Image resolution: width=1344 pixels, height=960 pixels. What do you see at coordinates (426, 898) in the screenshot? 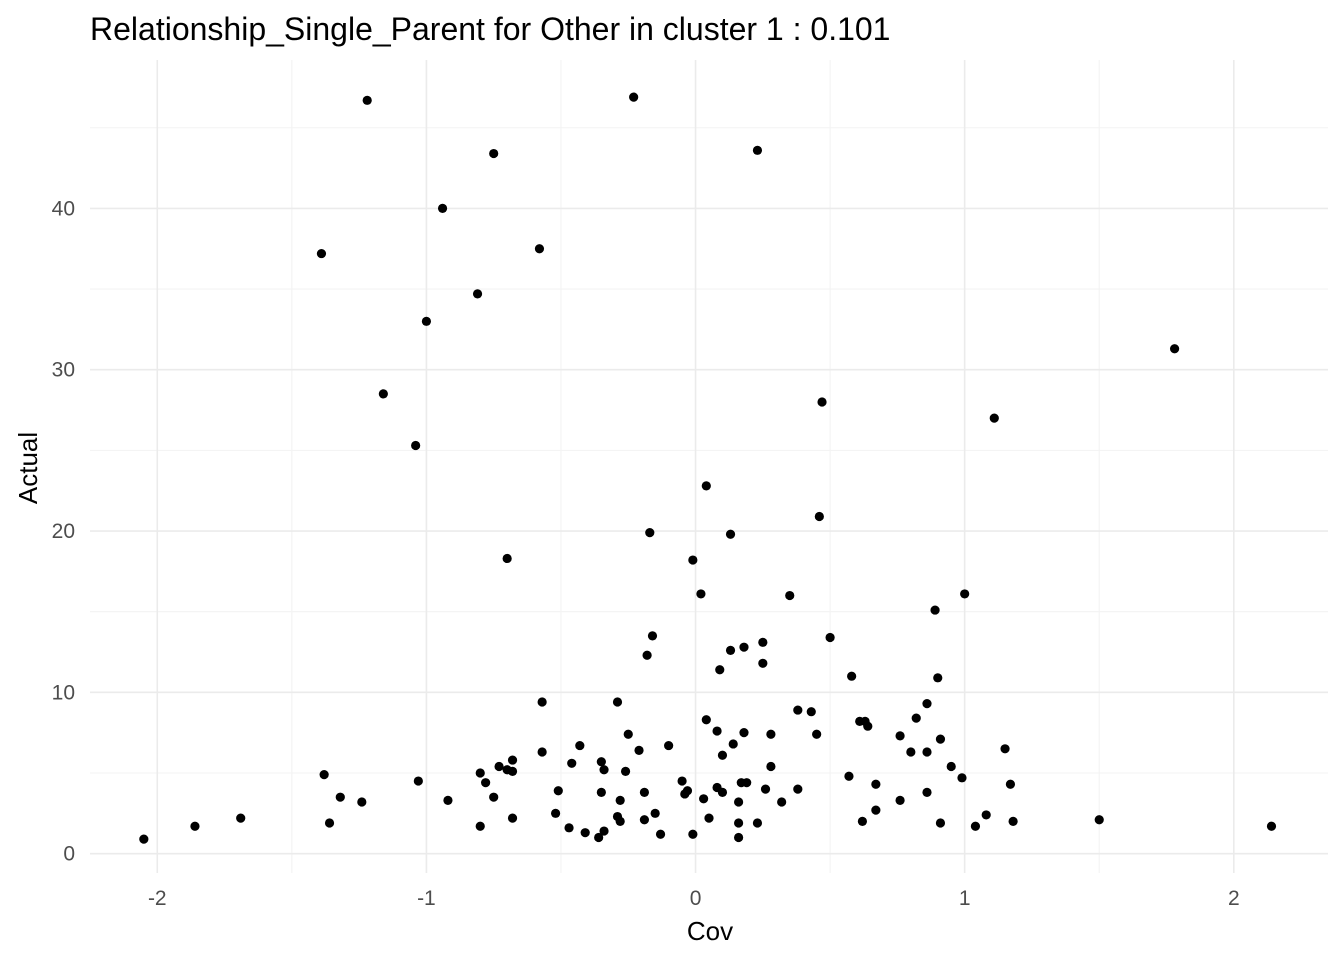
I see `x-tick-label: -1` at bounding box center [426, 898].